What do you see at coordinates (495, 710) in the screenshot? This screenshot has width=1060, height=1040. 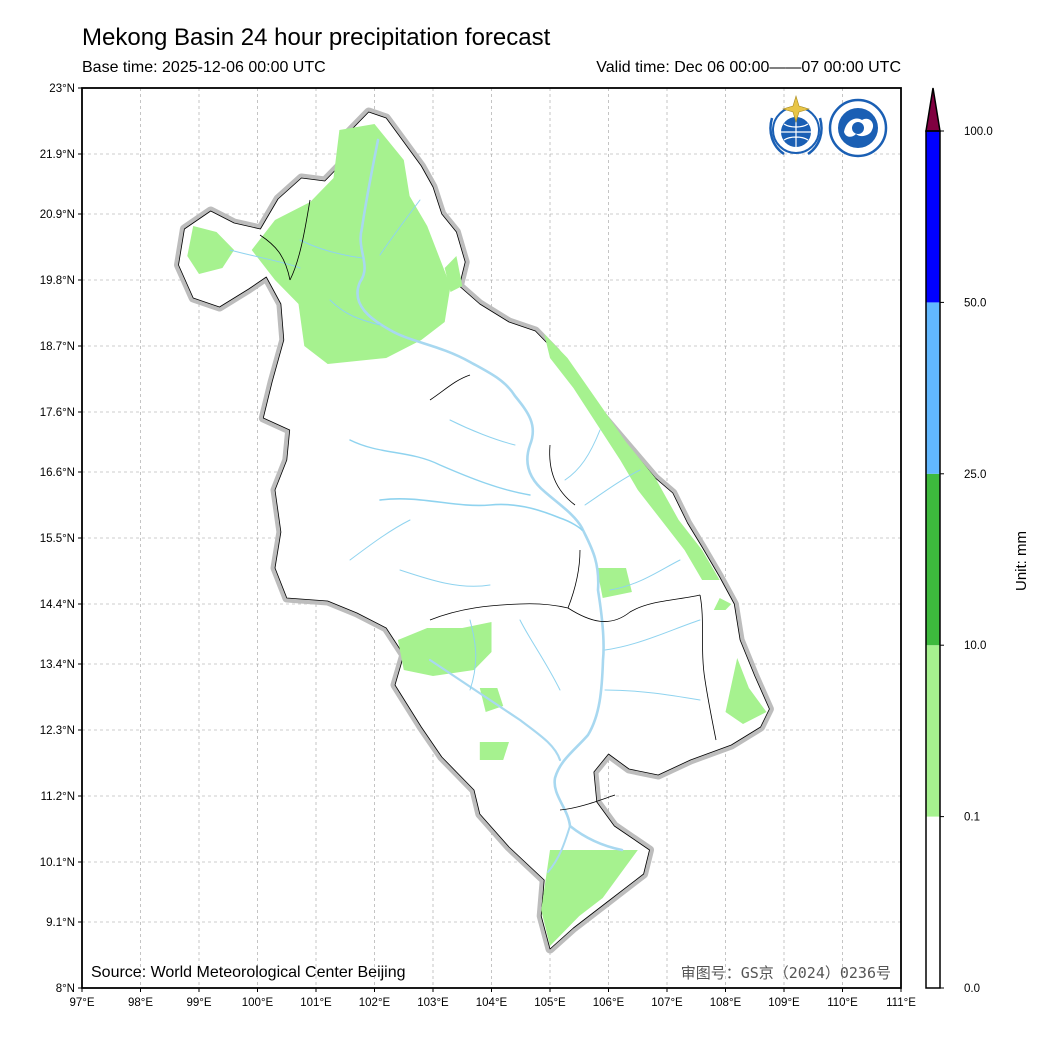 I see `tonle-sap` at bounding box center [495, 710].